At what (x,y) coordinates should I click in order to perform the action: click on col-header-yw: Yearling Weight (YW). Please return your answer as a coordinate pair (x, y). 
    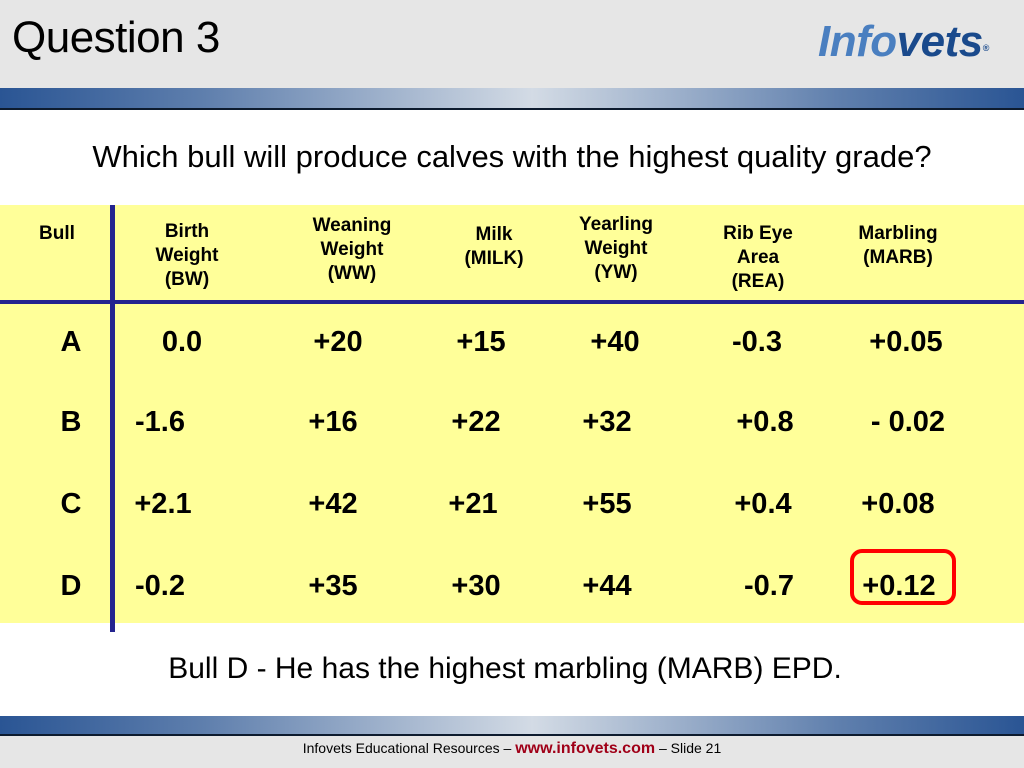
    Looking at the image, I should click on (616, 248).